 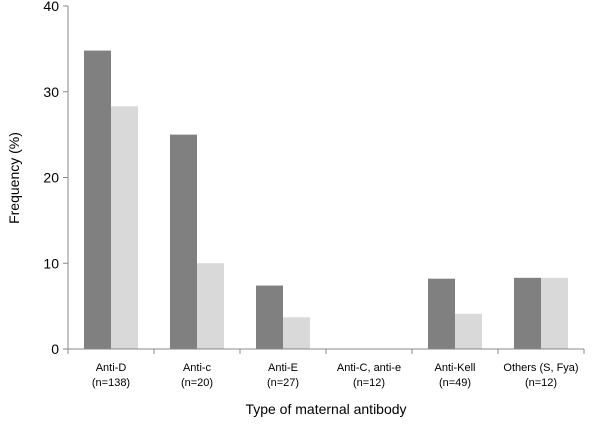 I want to click on x-tick-label: Anti-Kell, so click(x=455, y=368).